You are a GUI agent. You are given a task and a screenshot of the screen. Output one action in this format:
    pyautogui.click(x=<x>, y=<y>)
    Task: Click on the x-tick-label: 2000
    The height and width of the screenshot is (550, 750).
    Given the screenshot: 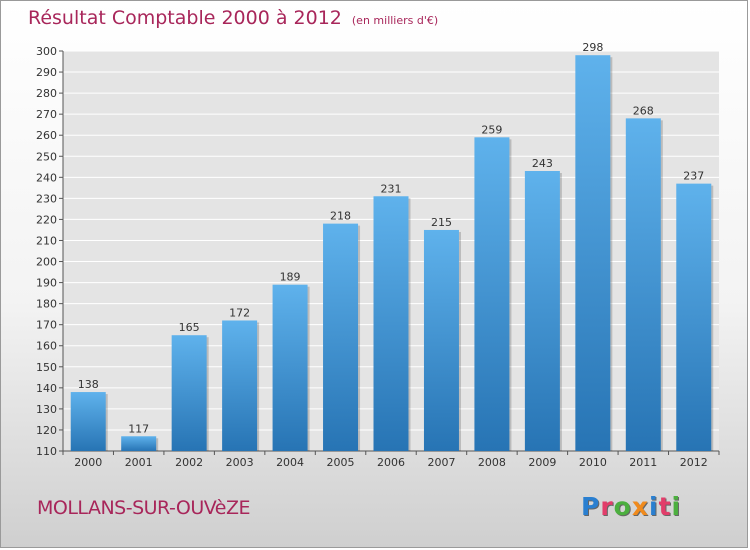 What is the action you would take?
    pyautogui.click(x=88, y=462)
    